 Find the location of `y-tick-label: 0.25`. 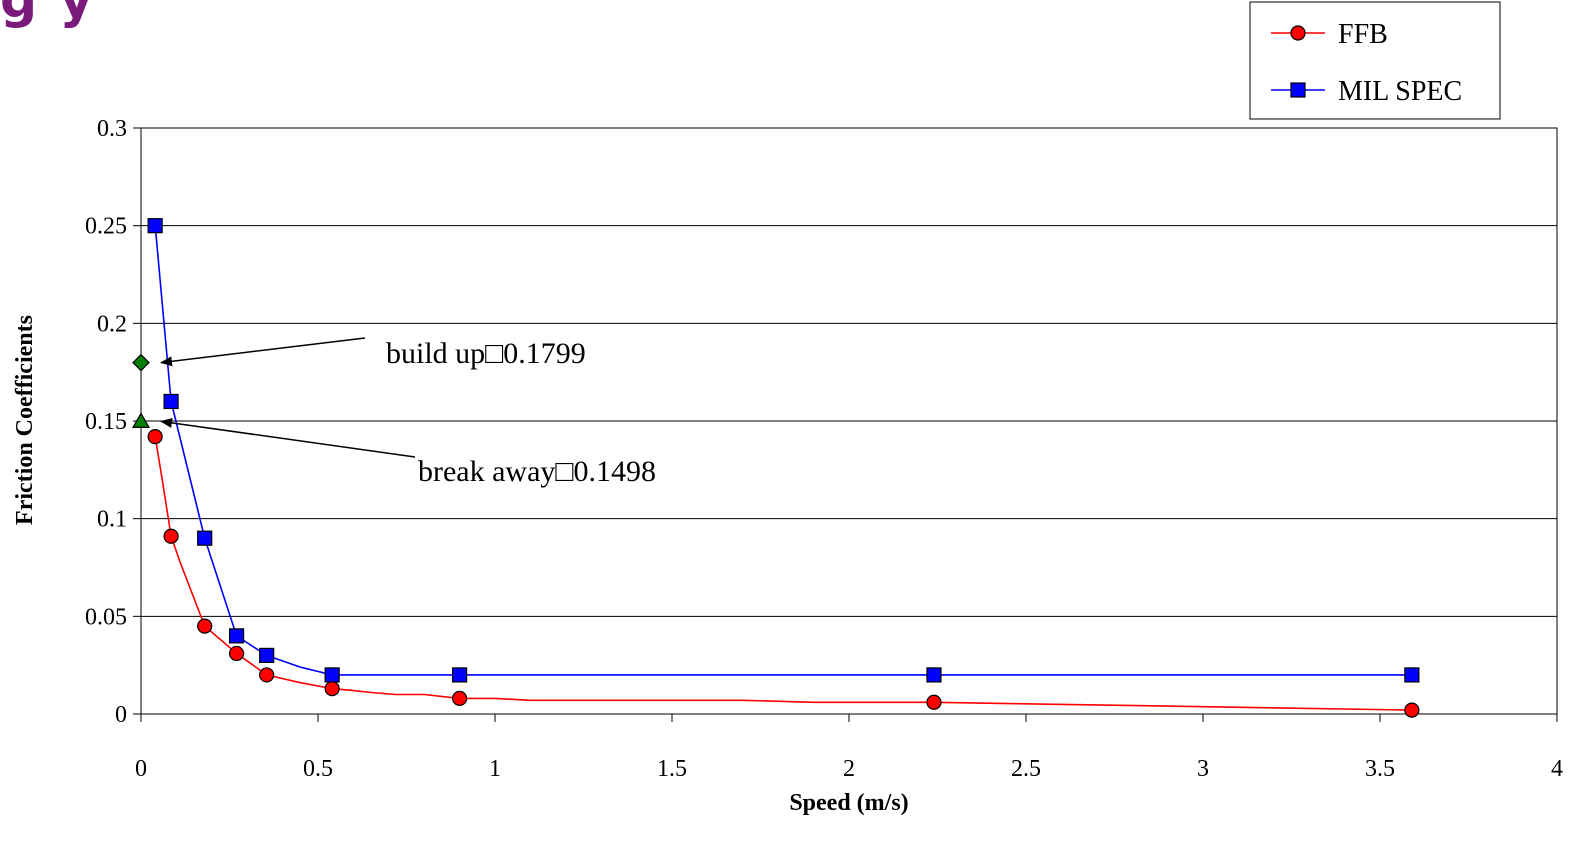

y-tick-label: 0.25 is located at coordinates (106, 227).